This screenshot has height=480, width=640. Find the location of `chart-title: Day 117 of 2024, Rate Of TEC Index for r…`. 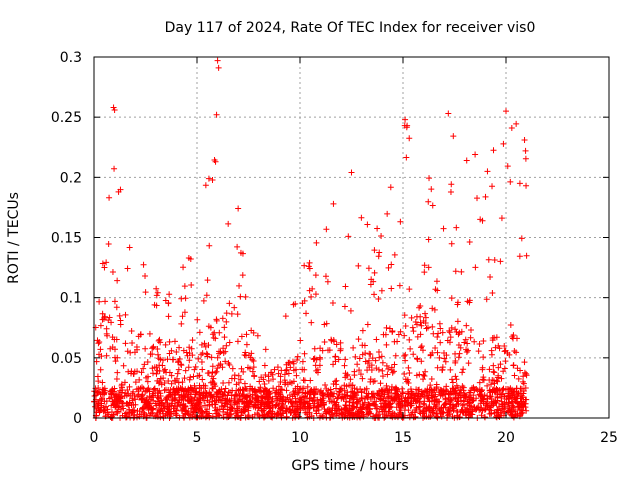

chart-title: Day 117 of 2024, Rate Of TEC Index for r… is located at coordinates (350, 28).